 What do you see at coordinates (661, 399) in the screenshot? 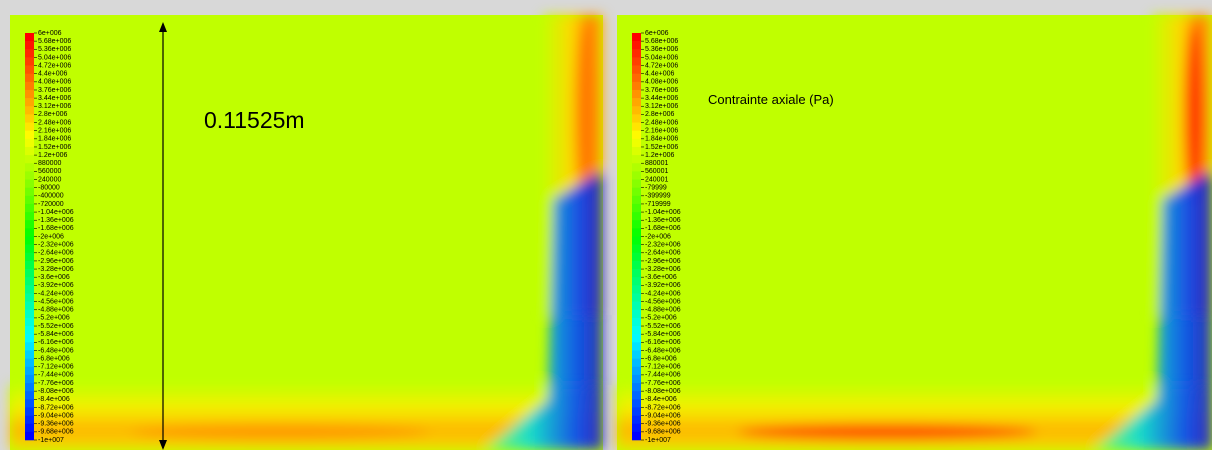
I see `legend-label: -8.4e+006` at bounding box center [661, 399].